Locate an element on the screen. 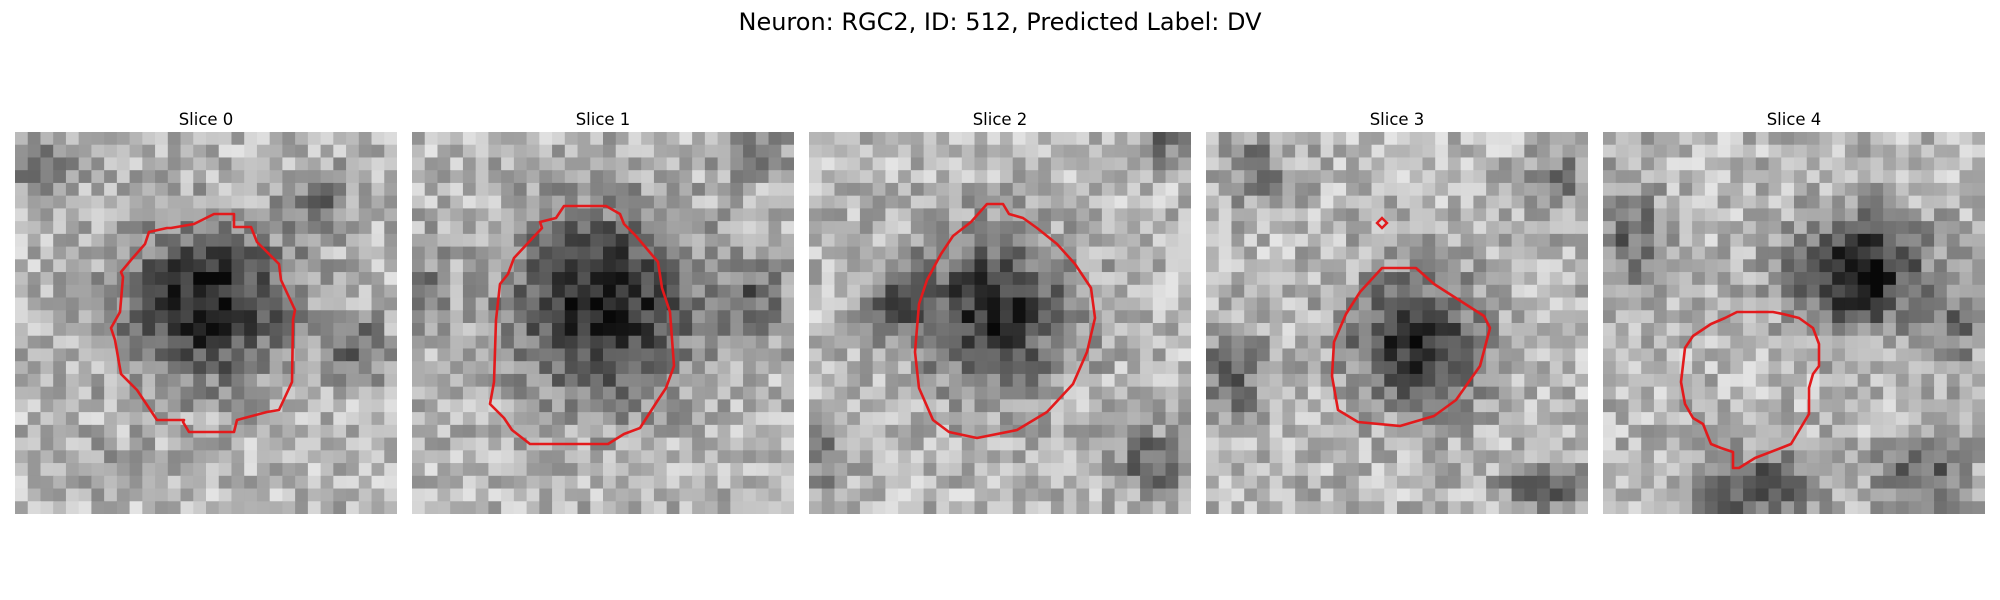  slice-panel-1: Slice 1 is located at coordinates (603, 311).